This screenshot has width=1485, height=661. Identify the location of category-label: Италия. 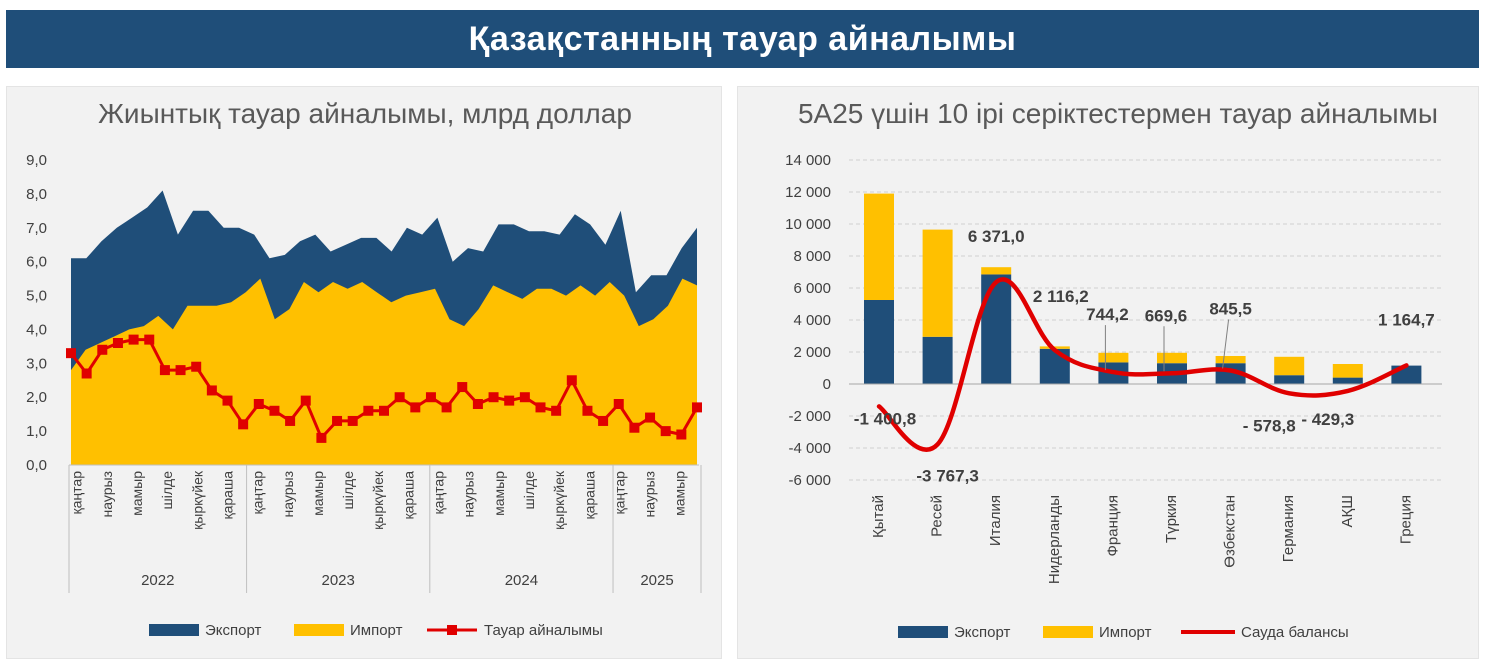
(995, 520).